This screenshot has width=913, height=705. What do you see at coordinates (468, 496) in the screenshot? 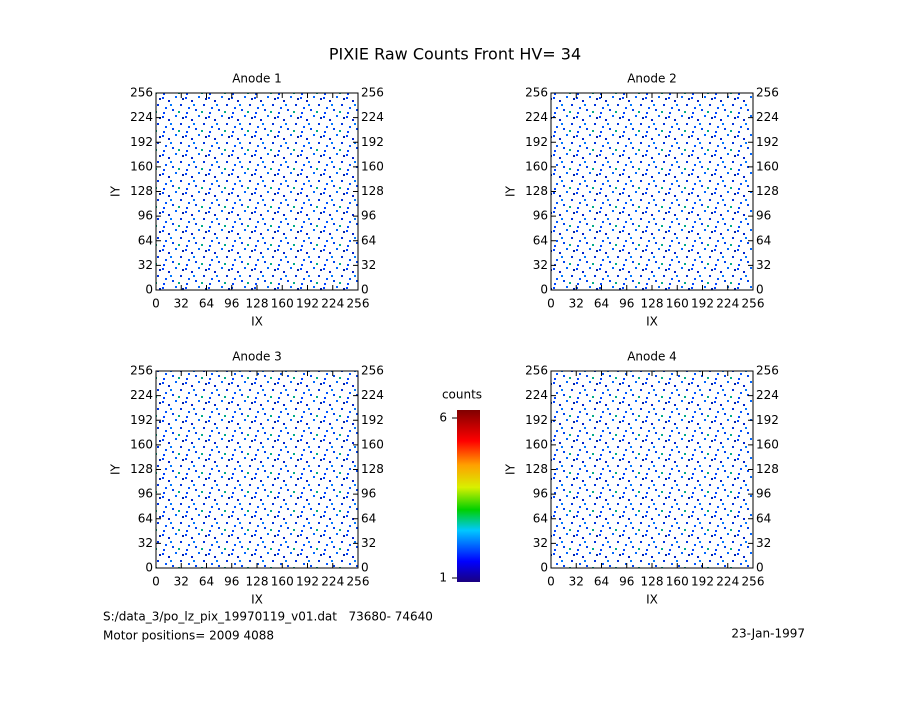
I see `colorbar` at bounding box center [468, 496].